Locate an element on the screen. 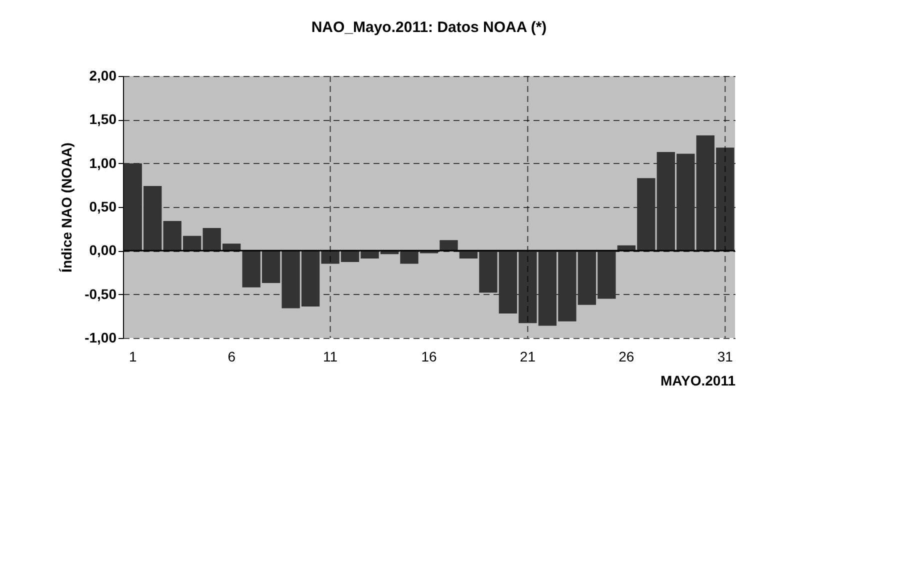  y-tick-label: 1,50 is located at coordinates (103, 119).